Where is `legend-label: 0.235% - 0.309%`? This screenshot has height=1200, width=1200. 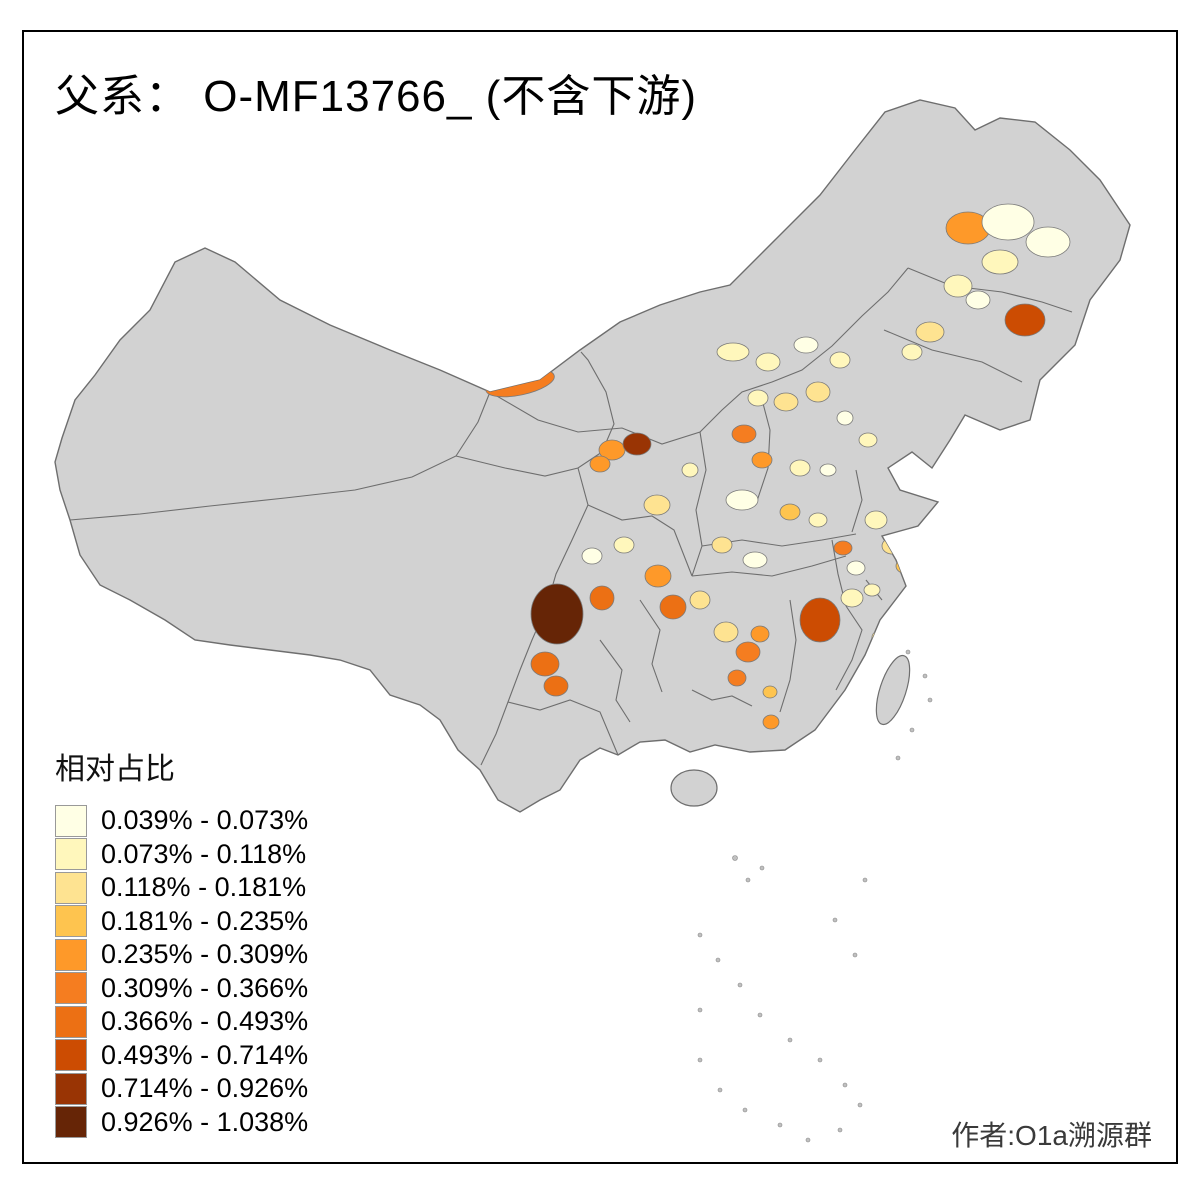
legend-label: 0.235% - 0.309% is located at coordinates (205, 954).